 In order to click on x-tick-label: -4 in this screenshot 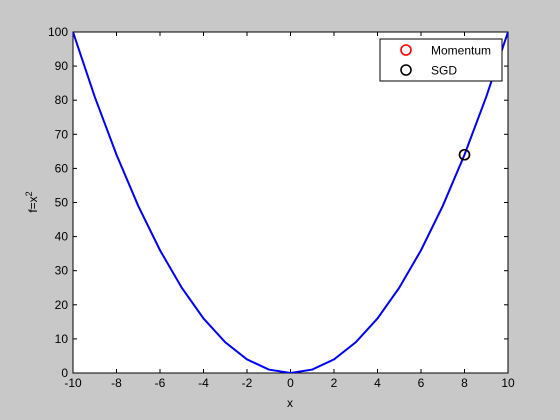, I will do `click(203, 383)`.